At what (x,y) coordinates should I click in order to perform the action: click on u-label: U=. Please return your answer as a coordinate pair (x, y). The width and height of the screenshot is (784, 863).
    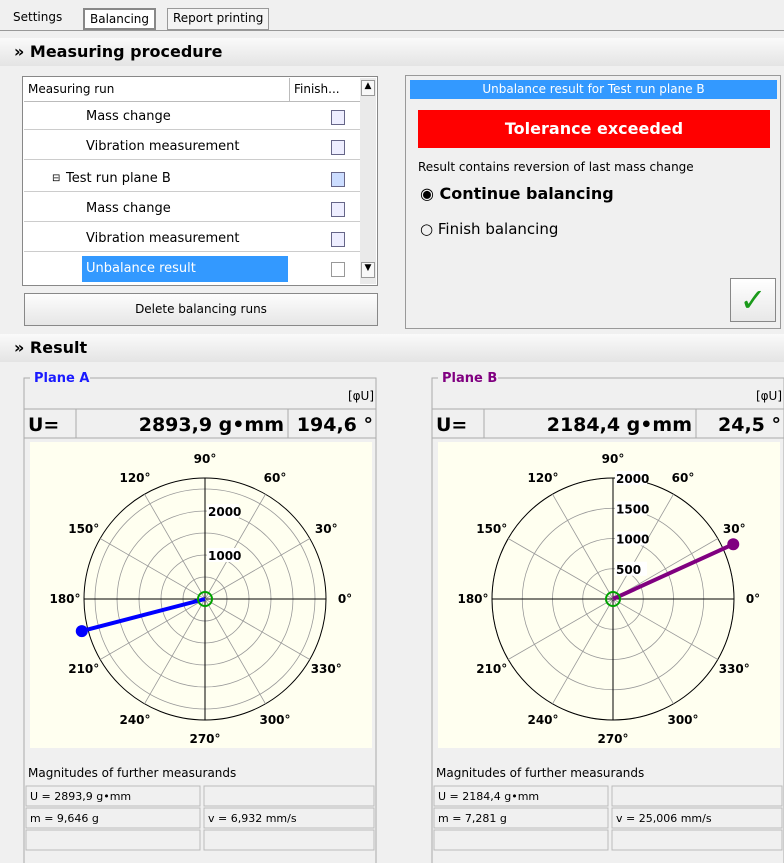
    Looking at the image, I should click on (451, 425).